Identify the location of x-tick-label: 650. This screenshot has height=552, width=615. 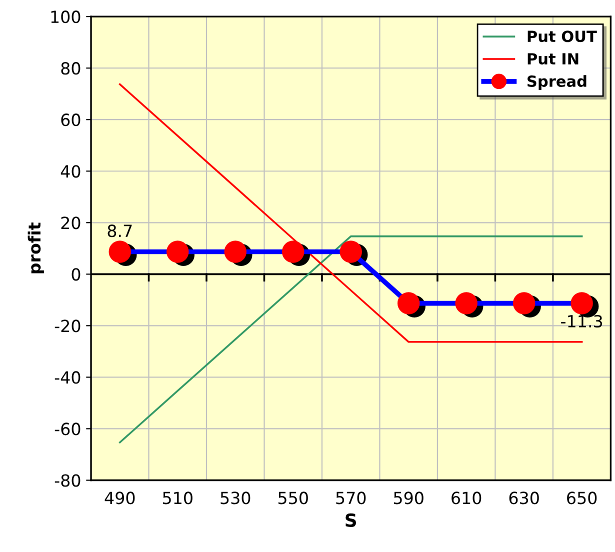
(582, 498).